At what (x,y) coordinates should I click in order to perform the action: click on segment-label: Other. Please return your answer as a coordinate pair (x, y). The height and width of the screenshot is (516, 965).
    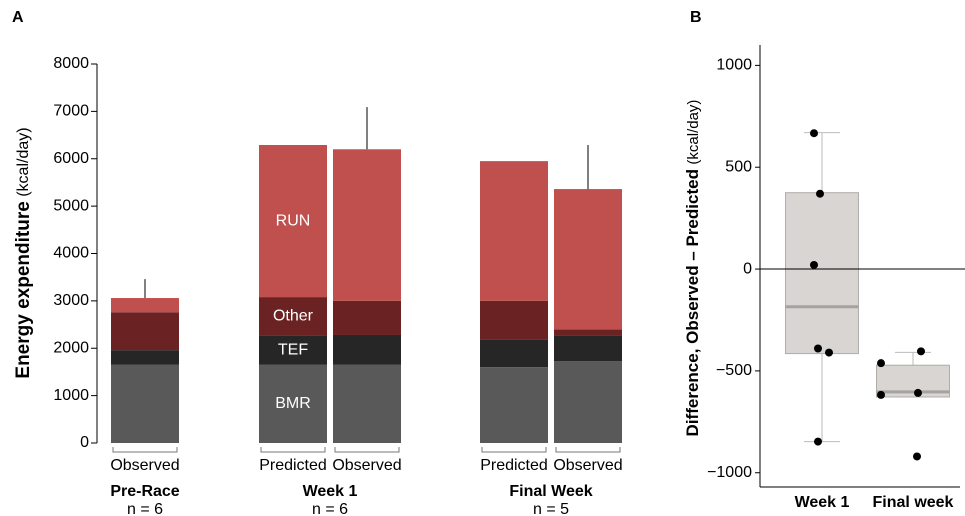
    Looking at the image, I should click on (293, 316).